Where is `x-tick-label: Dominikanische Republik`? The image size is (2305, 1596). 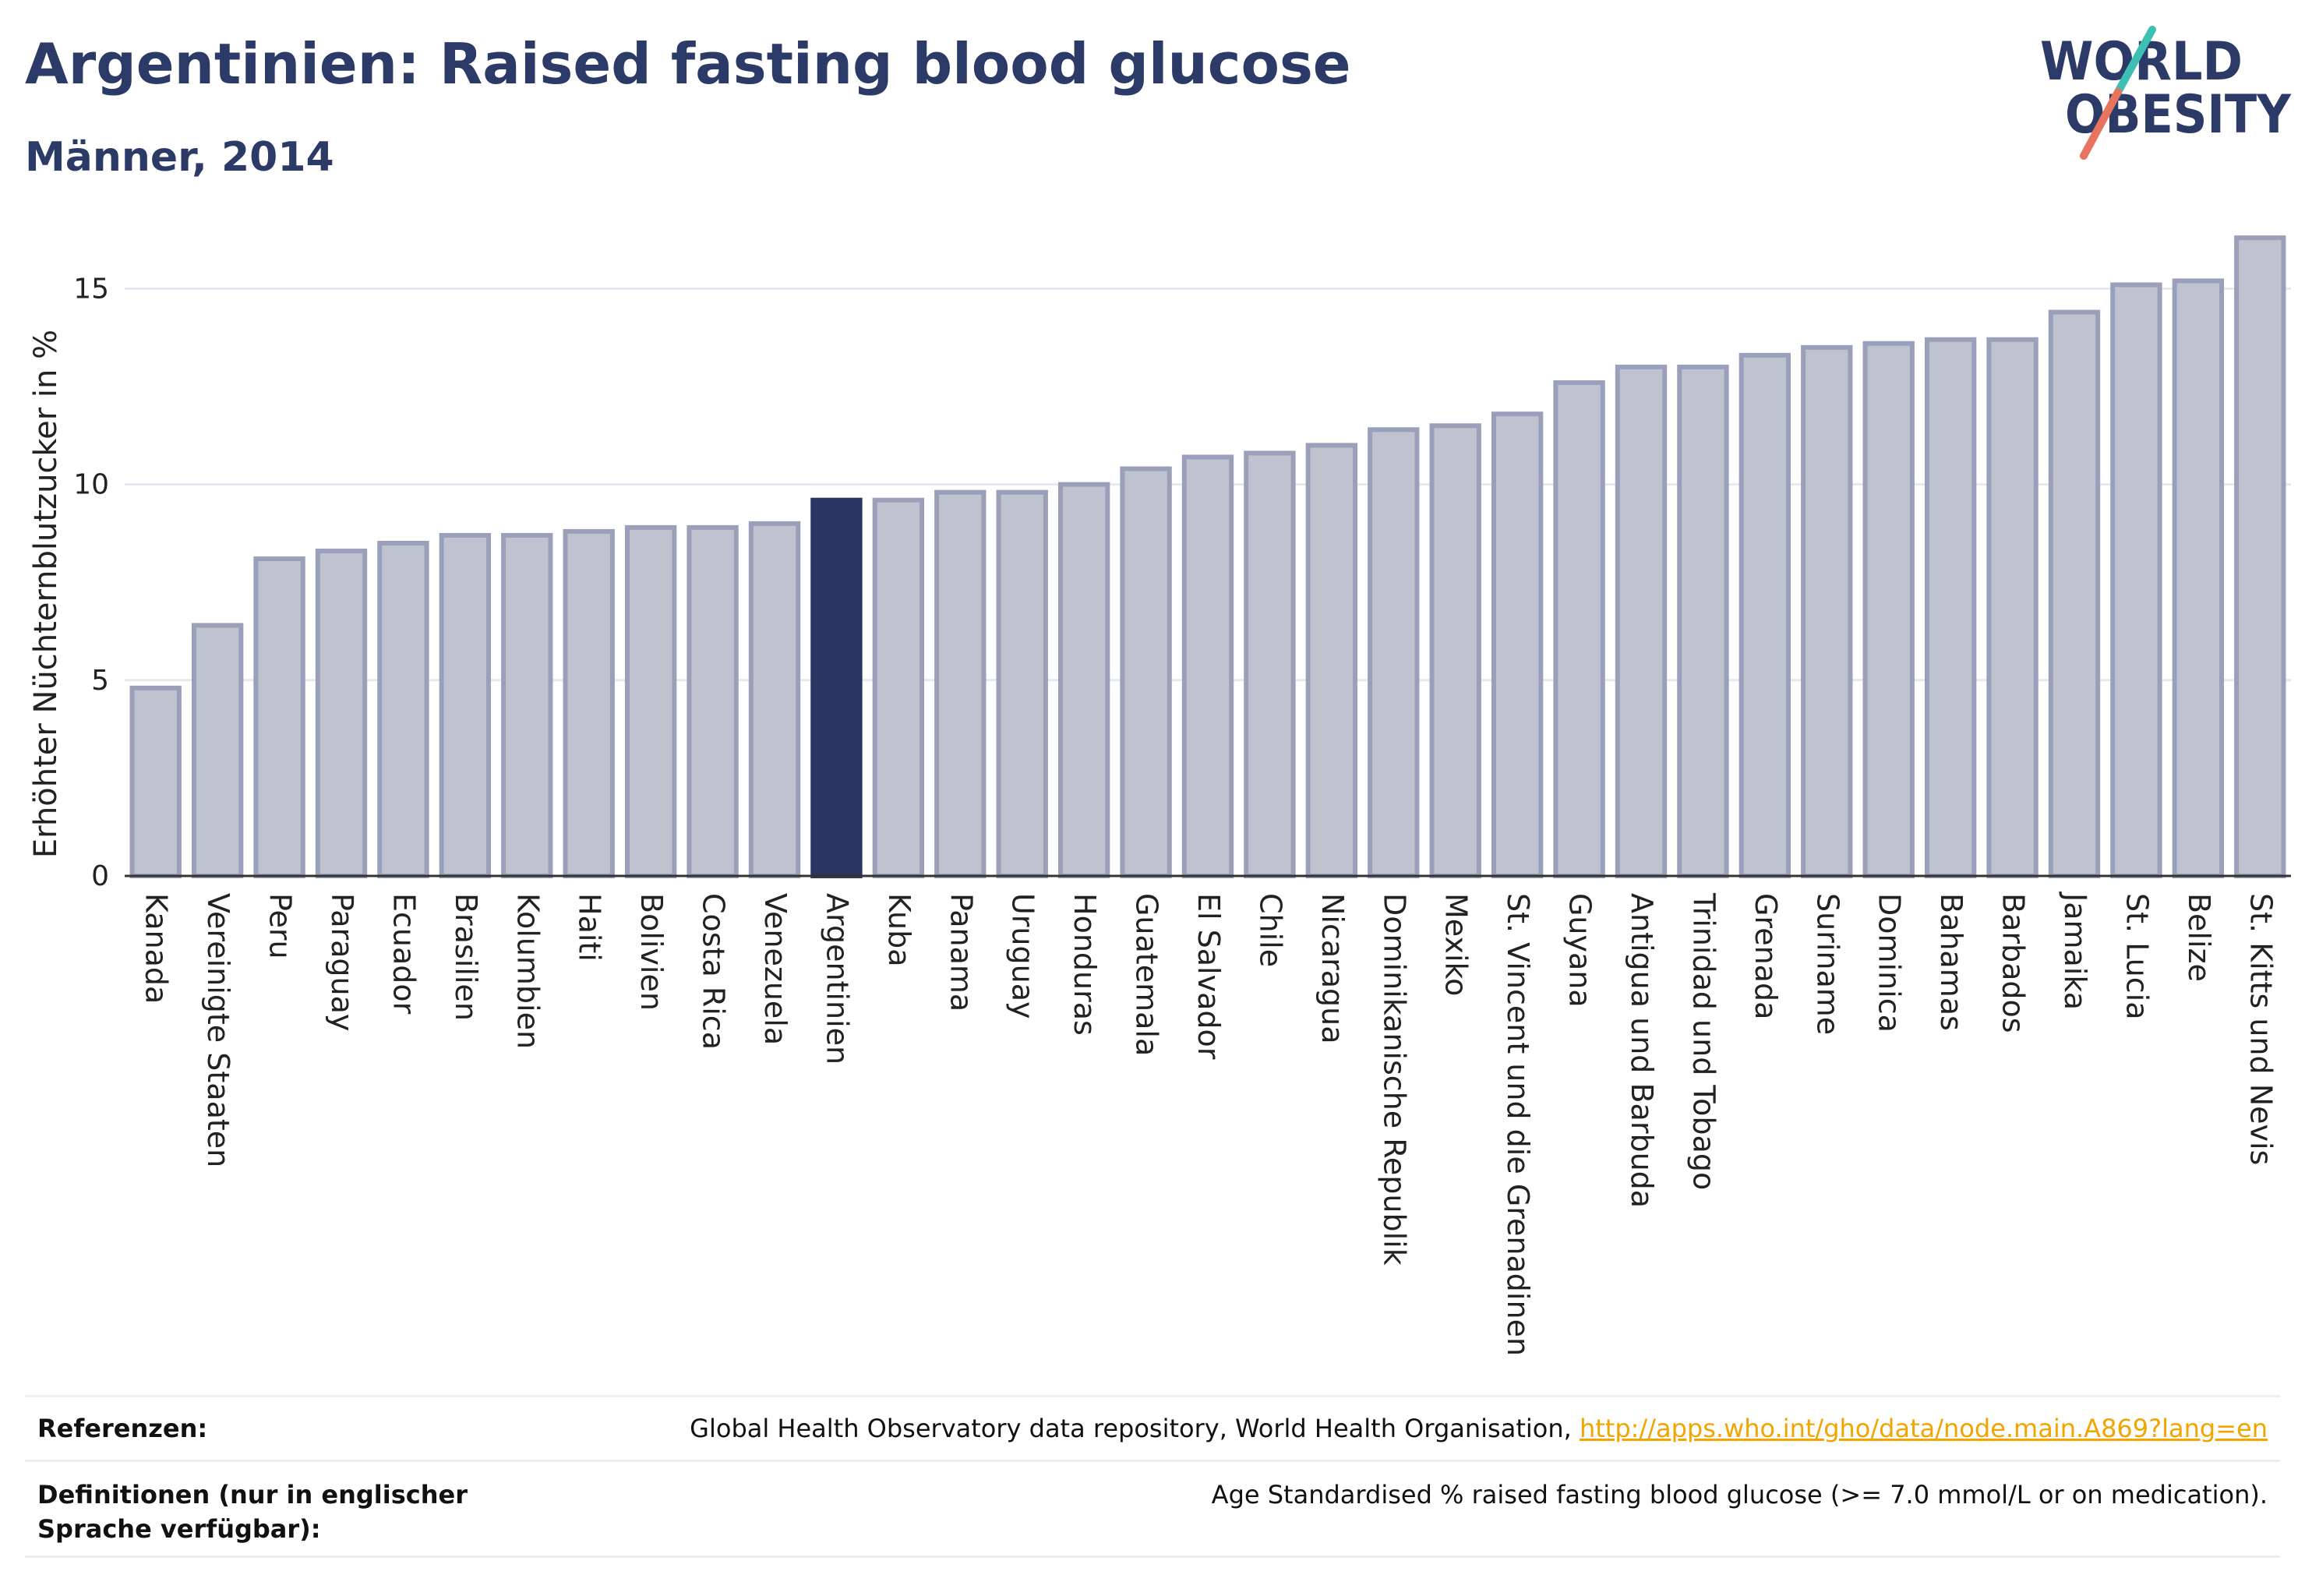 x-tick-label: Dominikanische Republik is located at coordinates (1394, 1079).